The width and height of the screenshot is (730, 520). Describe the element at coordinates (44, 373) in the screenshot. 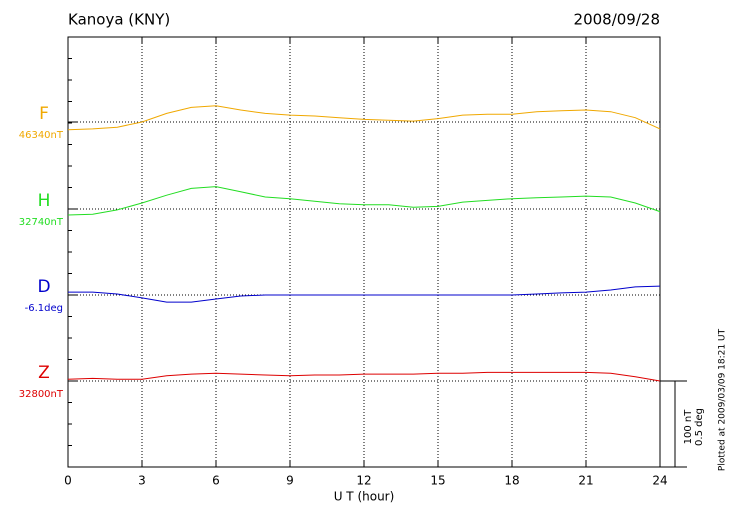

I see `series-name: Z` at that location.